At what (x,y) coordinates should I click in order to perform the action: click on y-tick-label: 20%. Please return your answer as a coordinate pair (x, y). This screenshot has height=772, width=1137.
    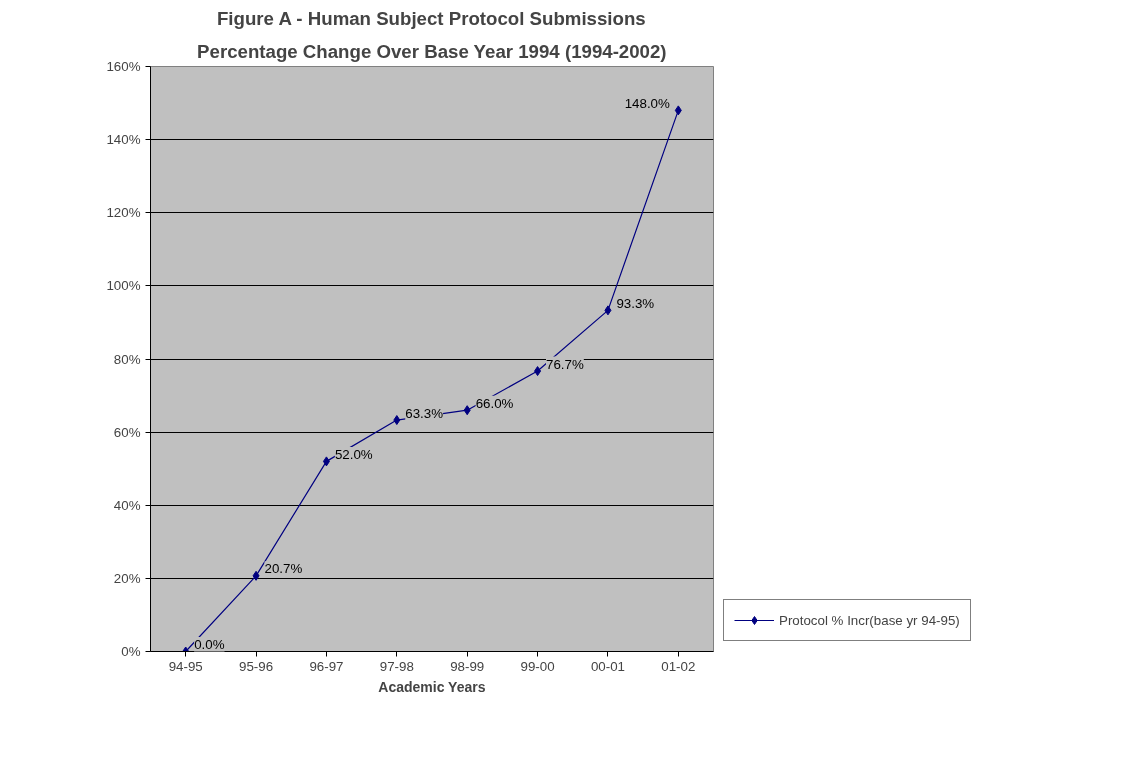
    Looking at the image, I should click on (127, 578).